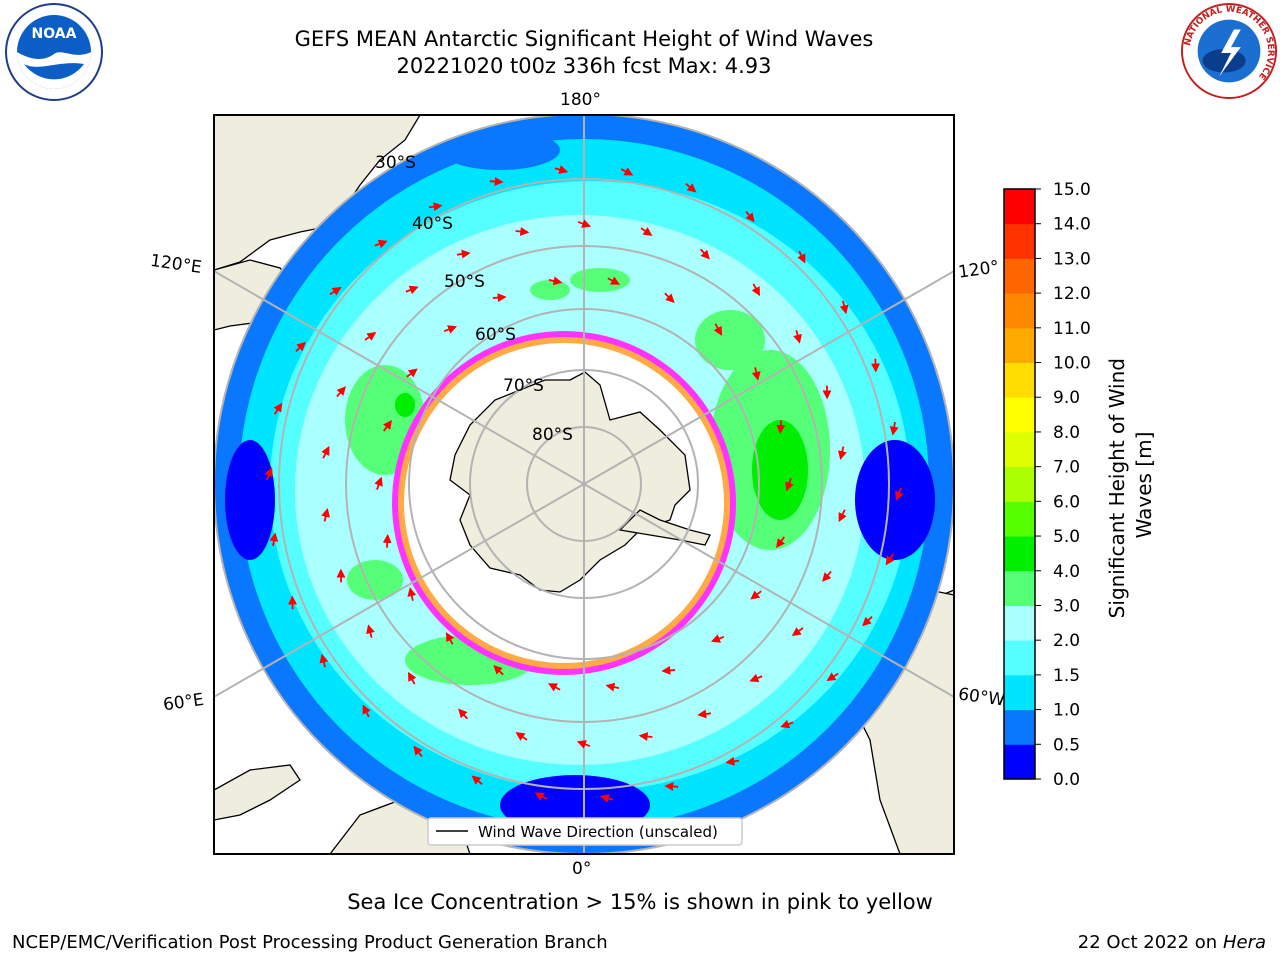  Describe the element at coordinates (584, 66) in the screenshot. I see `chart-subtitle-run: 20221020 t00z 336h fcst Max: 4.93` at that location.